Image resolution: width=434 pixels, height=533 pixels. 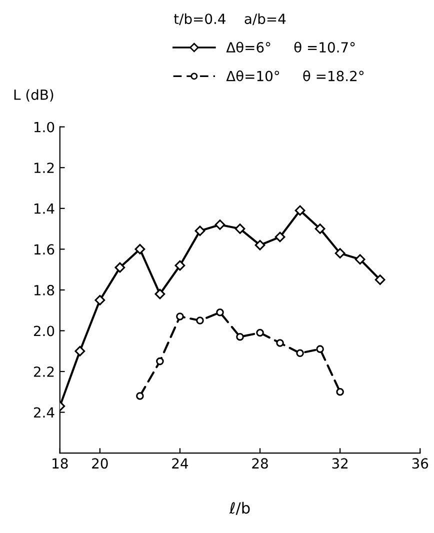 What do you see at coordinates (239, 508) in the screenshot?
I see `x-axis-title: ℓ/b` at bounding box center [239, 508].